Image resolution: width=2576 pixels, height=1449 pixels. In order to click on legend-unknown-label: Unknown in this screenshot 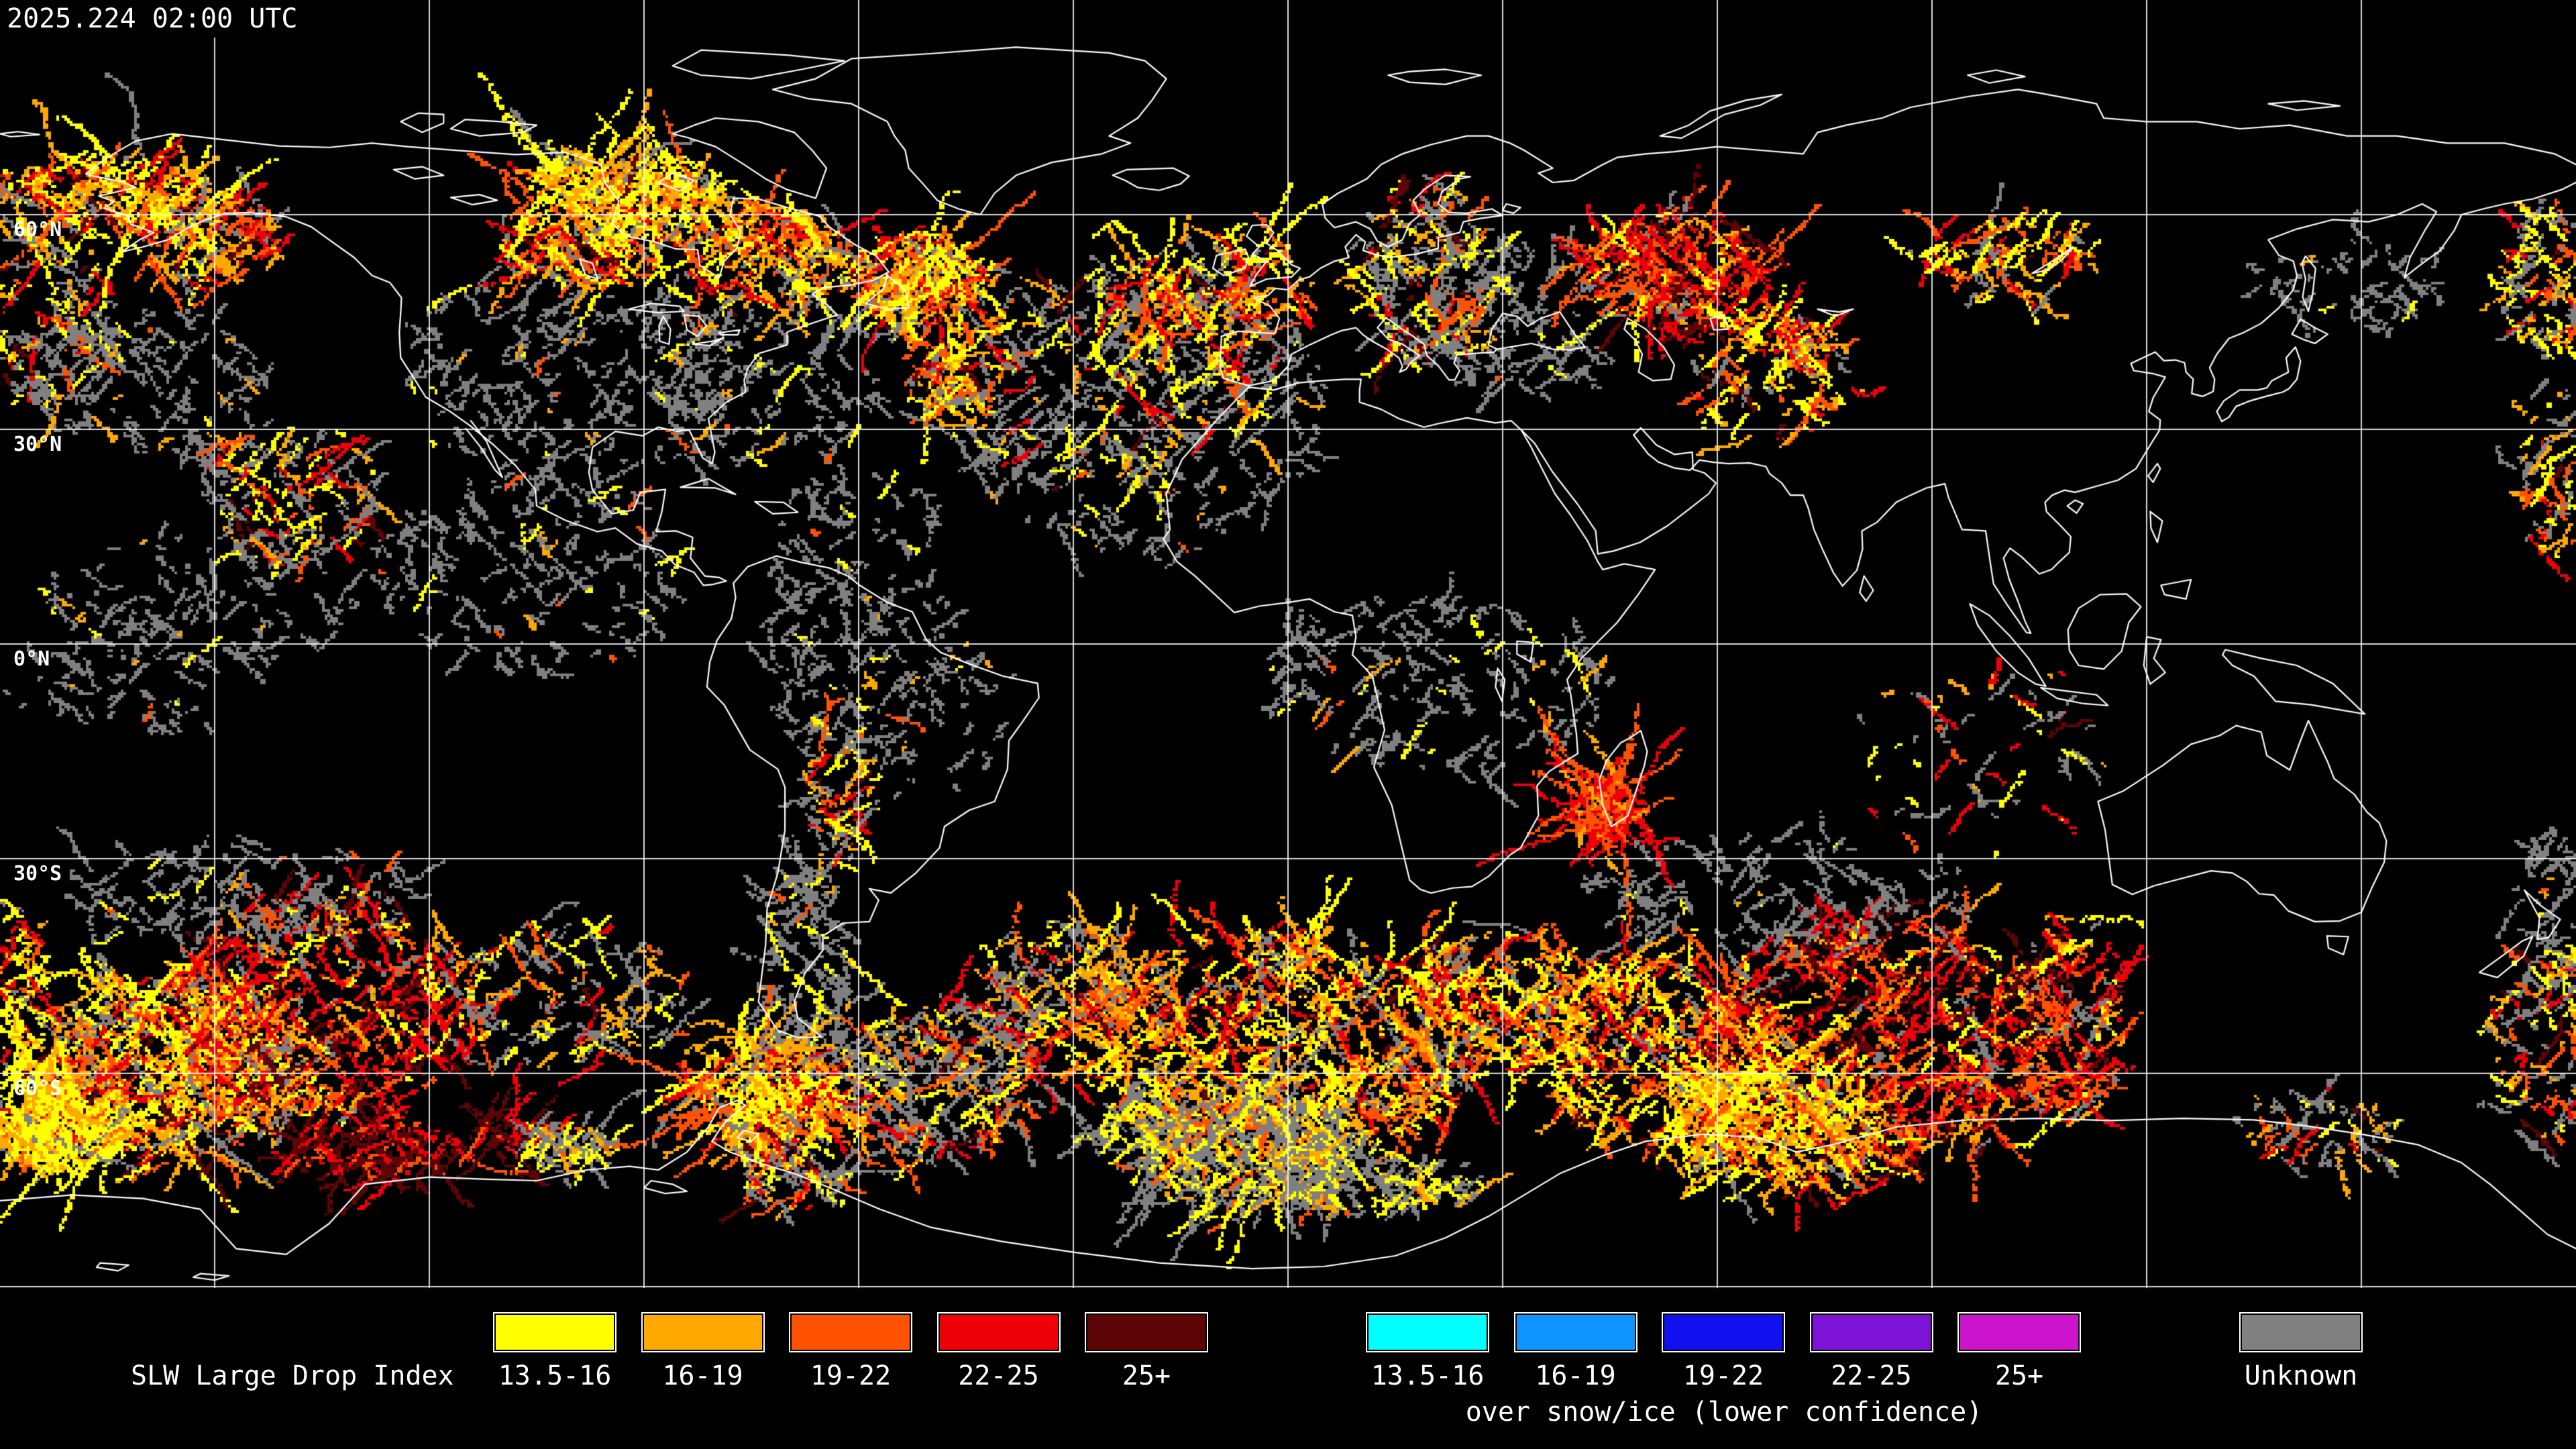, I will do `click(2301, 1375)`.